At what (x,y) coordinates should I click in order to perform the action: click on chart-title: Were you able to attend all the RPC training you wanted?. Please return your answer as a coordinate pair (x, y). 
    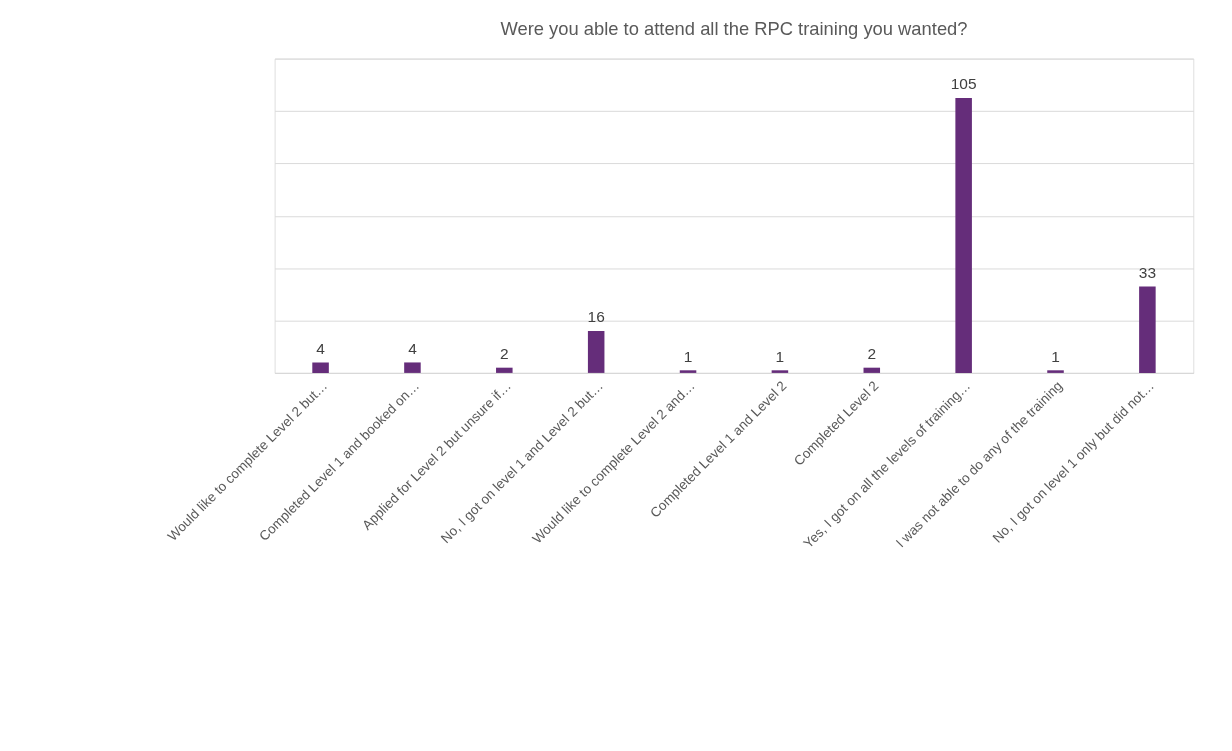
    Looking at the image, I should click on (734, 29).